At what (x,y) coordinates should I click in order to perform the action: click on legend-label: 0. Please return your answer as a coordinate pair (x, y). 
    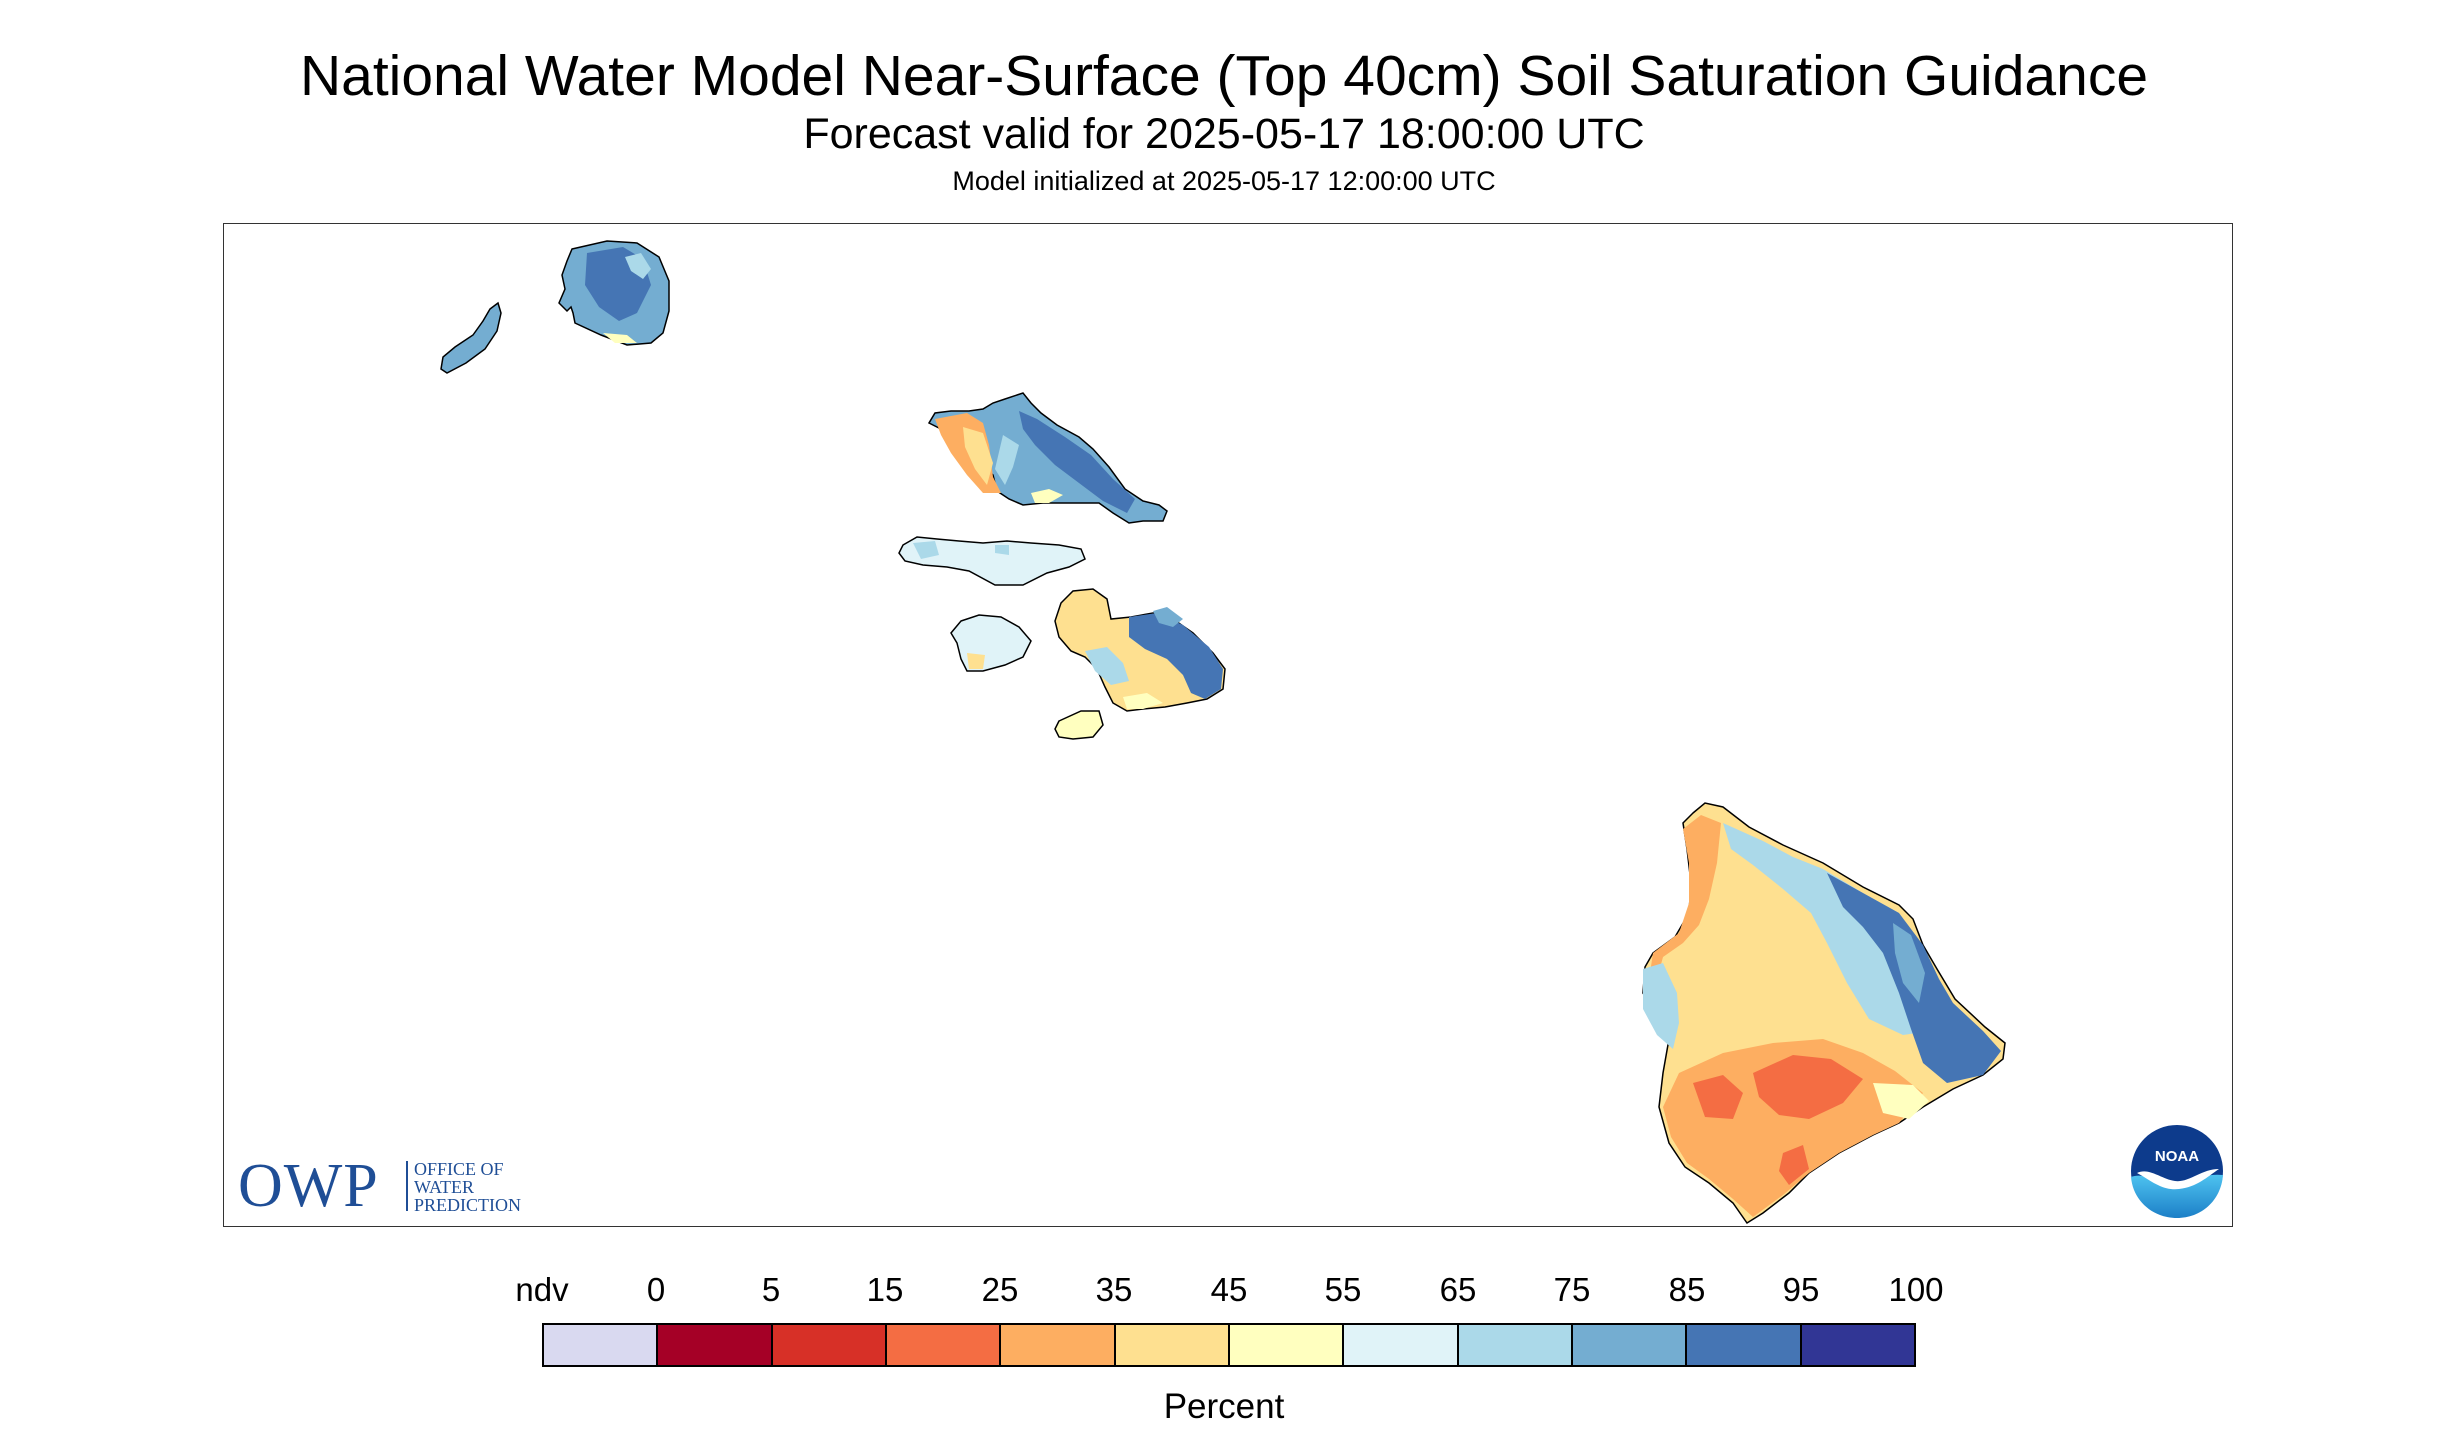
    Looking at the image, I should click on (656, 1289).